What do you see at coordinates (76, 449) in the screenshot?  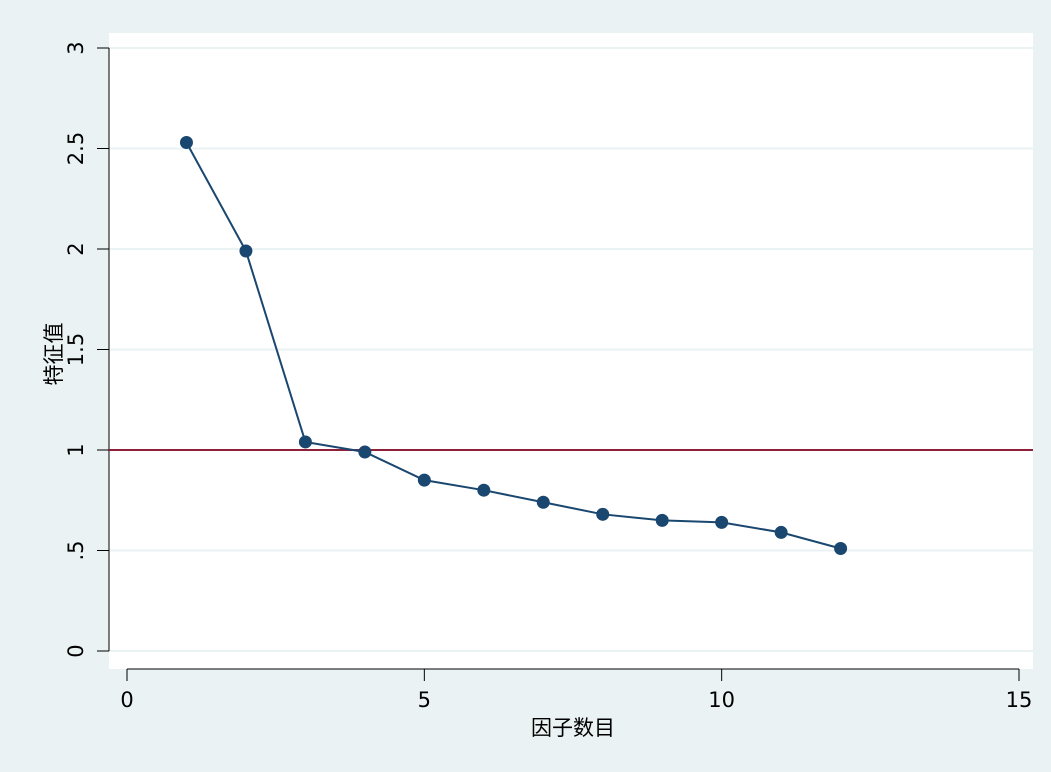 I see `y-tick-label: 1` at bounding box center [76, 449].